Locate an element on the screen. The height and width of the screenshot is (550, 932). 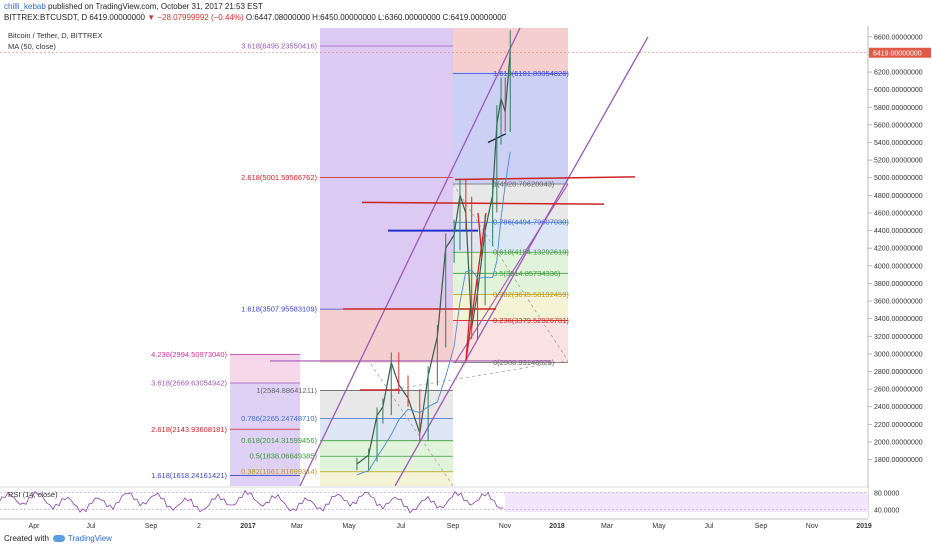
tradingview-logo-icon is located at coordinates (58, 539).